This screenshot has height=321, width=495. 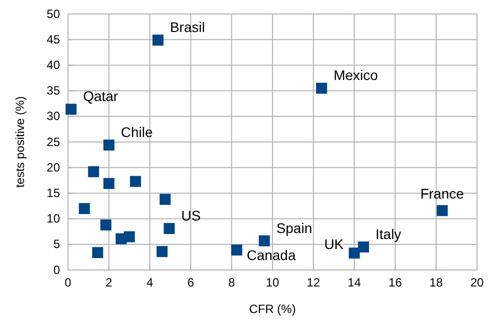 I want to click on x-tick-label: 20, so click(x=477, y=283).